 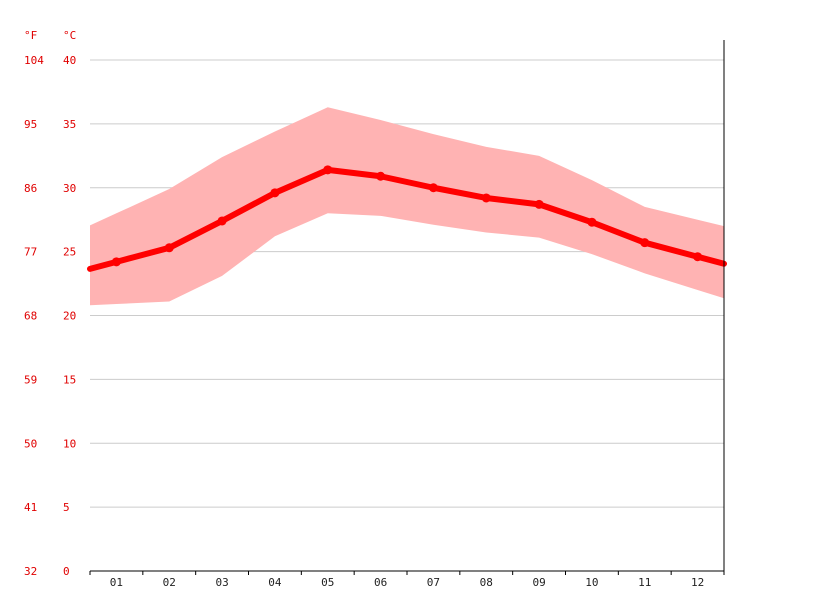 I want to click on y-tick-label-fahrenheit: 68, so click(x=30, y=316).